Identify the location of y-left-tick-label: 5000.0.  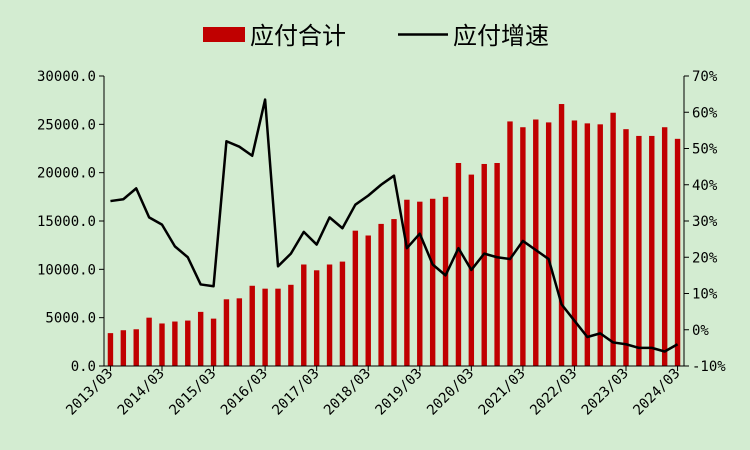
(70, 319).